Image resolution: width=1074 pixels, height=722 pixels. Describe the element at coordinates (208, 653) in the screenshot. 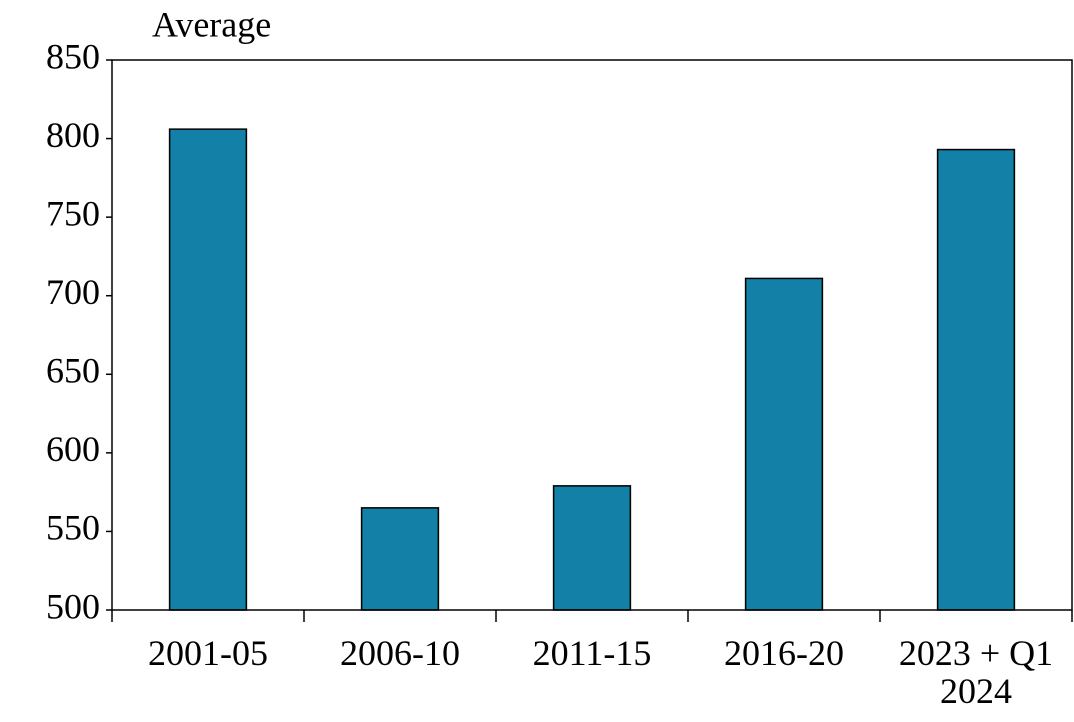

I see `x-tick-label: 2001-05` at that location.